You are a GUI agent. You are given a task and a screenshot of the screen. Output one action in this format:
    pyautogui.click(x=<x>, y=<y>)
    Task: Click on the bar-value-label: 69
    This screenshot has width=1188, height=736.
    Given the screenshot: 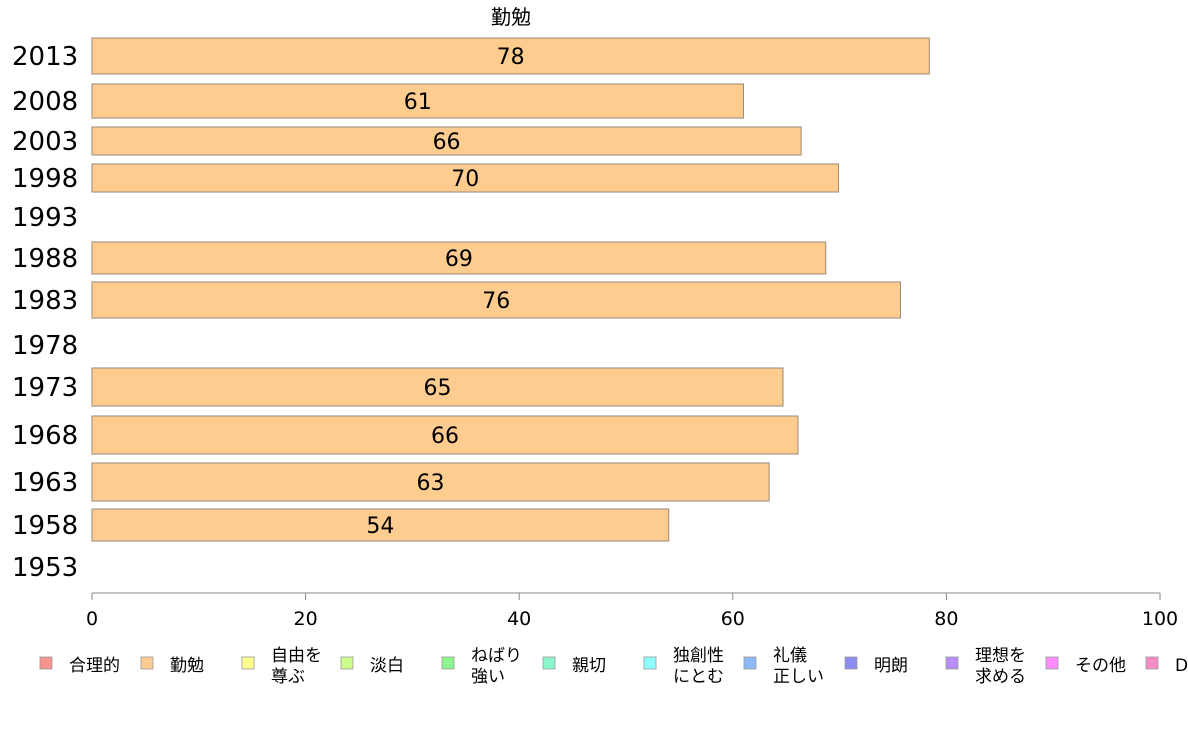 What is the action you would take?
    pyautogui.click(x=459, y=259)
    